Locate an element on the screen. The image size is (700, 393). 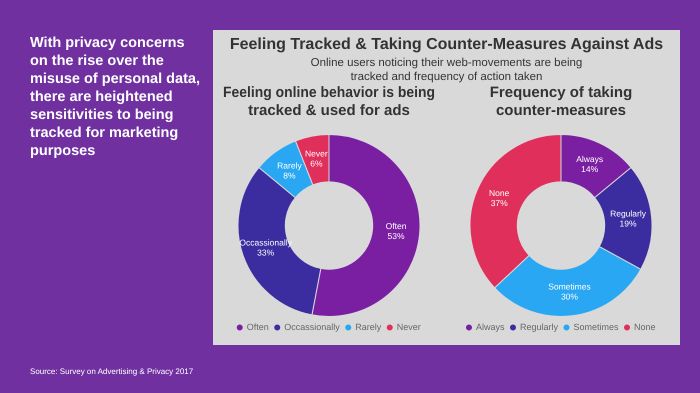
slice-label: None is located at coordinates (499, 193).